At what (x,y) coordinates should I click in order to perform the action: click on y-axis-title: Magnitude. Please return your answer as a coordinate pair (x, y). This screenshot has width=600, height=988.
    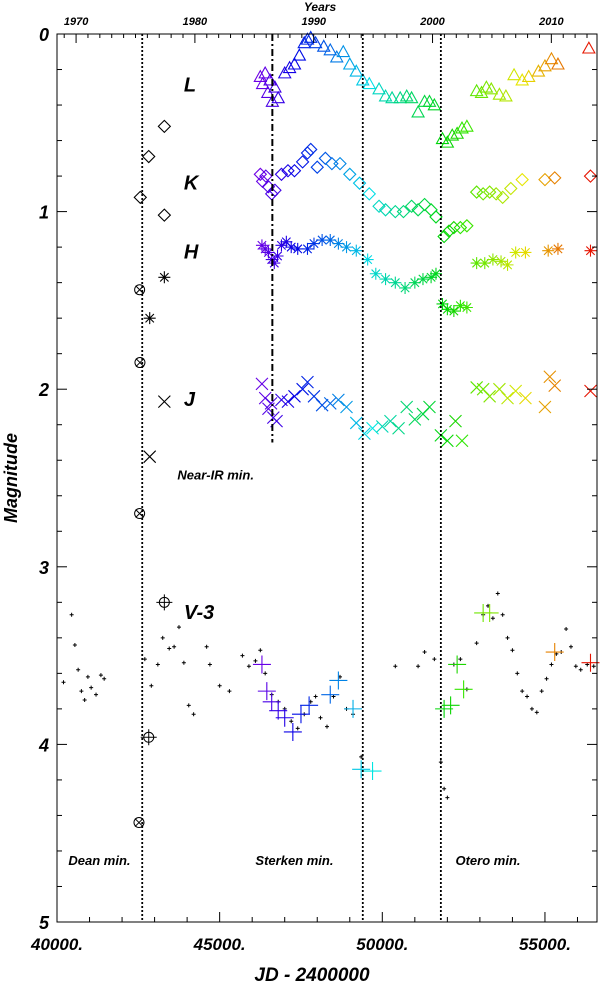
    Looking at the image, I should click on (11, 478).